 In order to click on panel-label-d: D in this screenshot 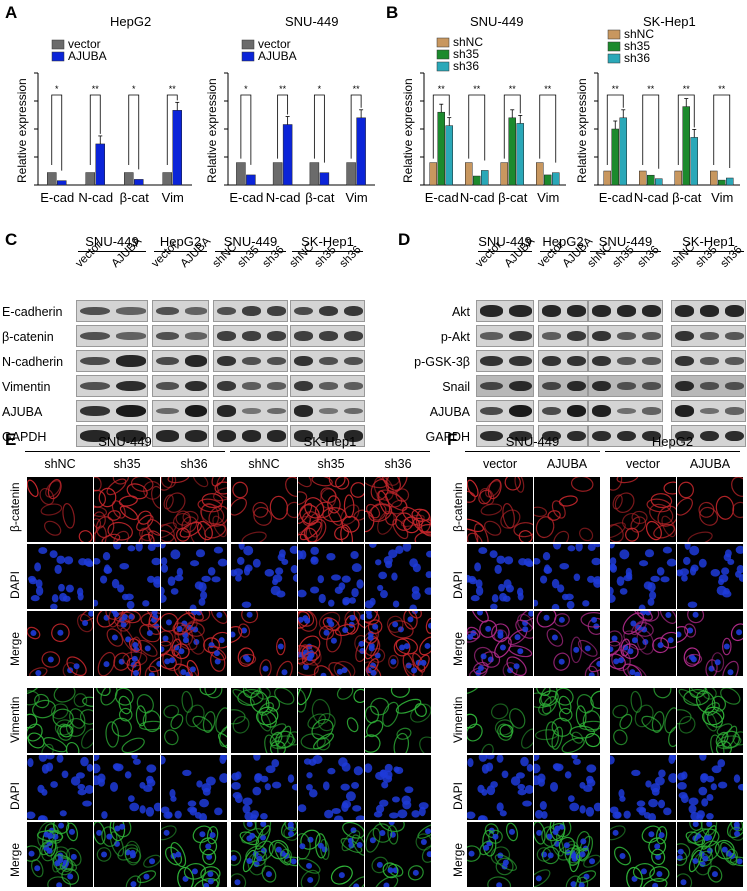, I will do `click(404, 239)`.